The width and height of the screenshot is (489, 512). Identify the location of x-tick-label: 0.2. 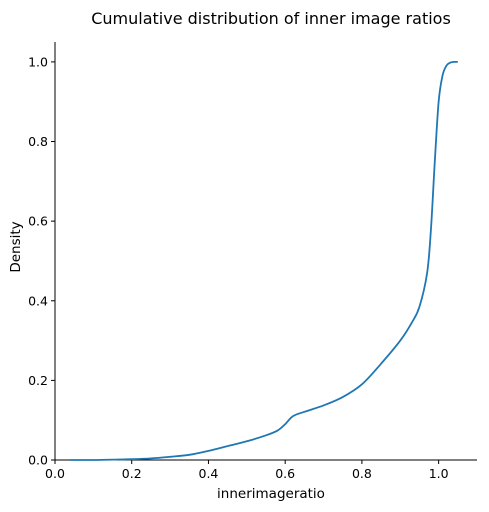
(132, 473).